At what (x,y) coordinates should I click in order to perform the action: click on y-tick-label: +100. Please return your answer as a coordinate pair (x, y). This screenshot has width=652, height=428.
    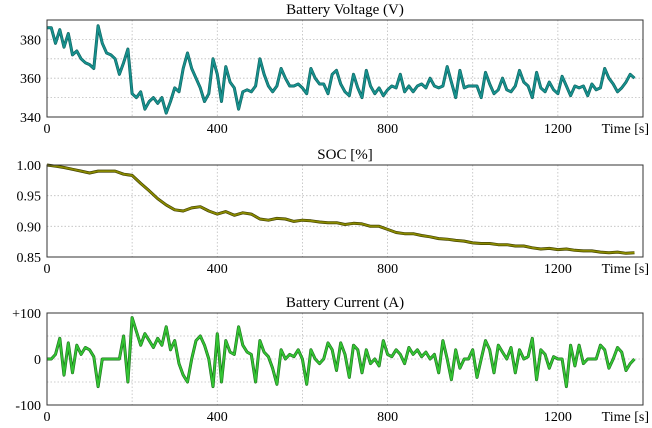
    Looking at the image, I should click on (26, 314).